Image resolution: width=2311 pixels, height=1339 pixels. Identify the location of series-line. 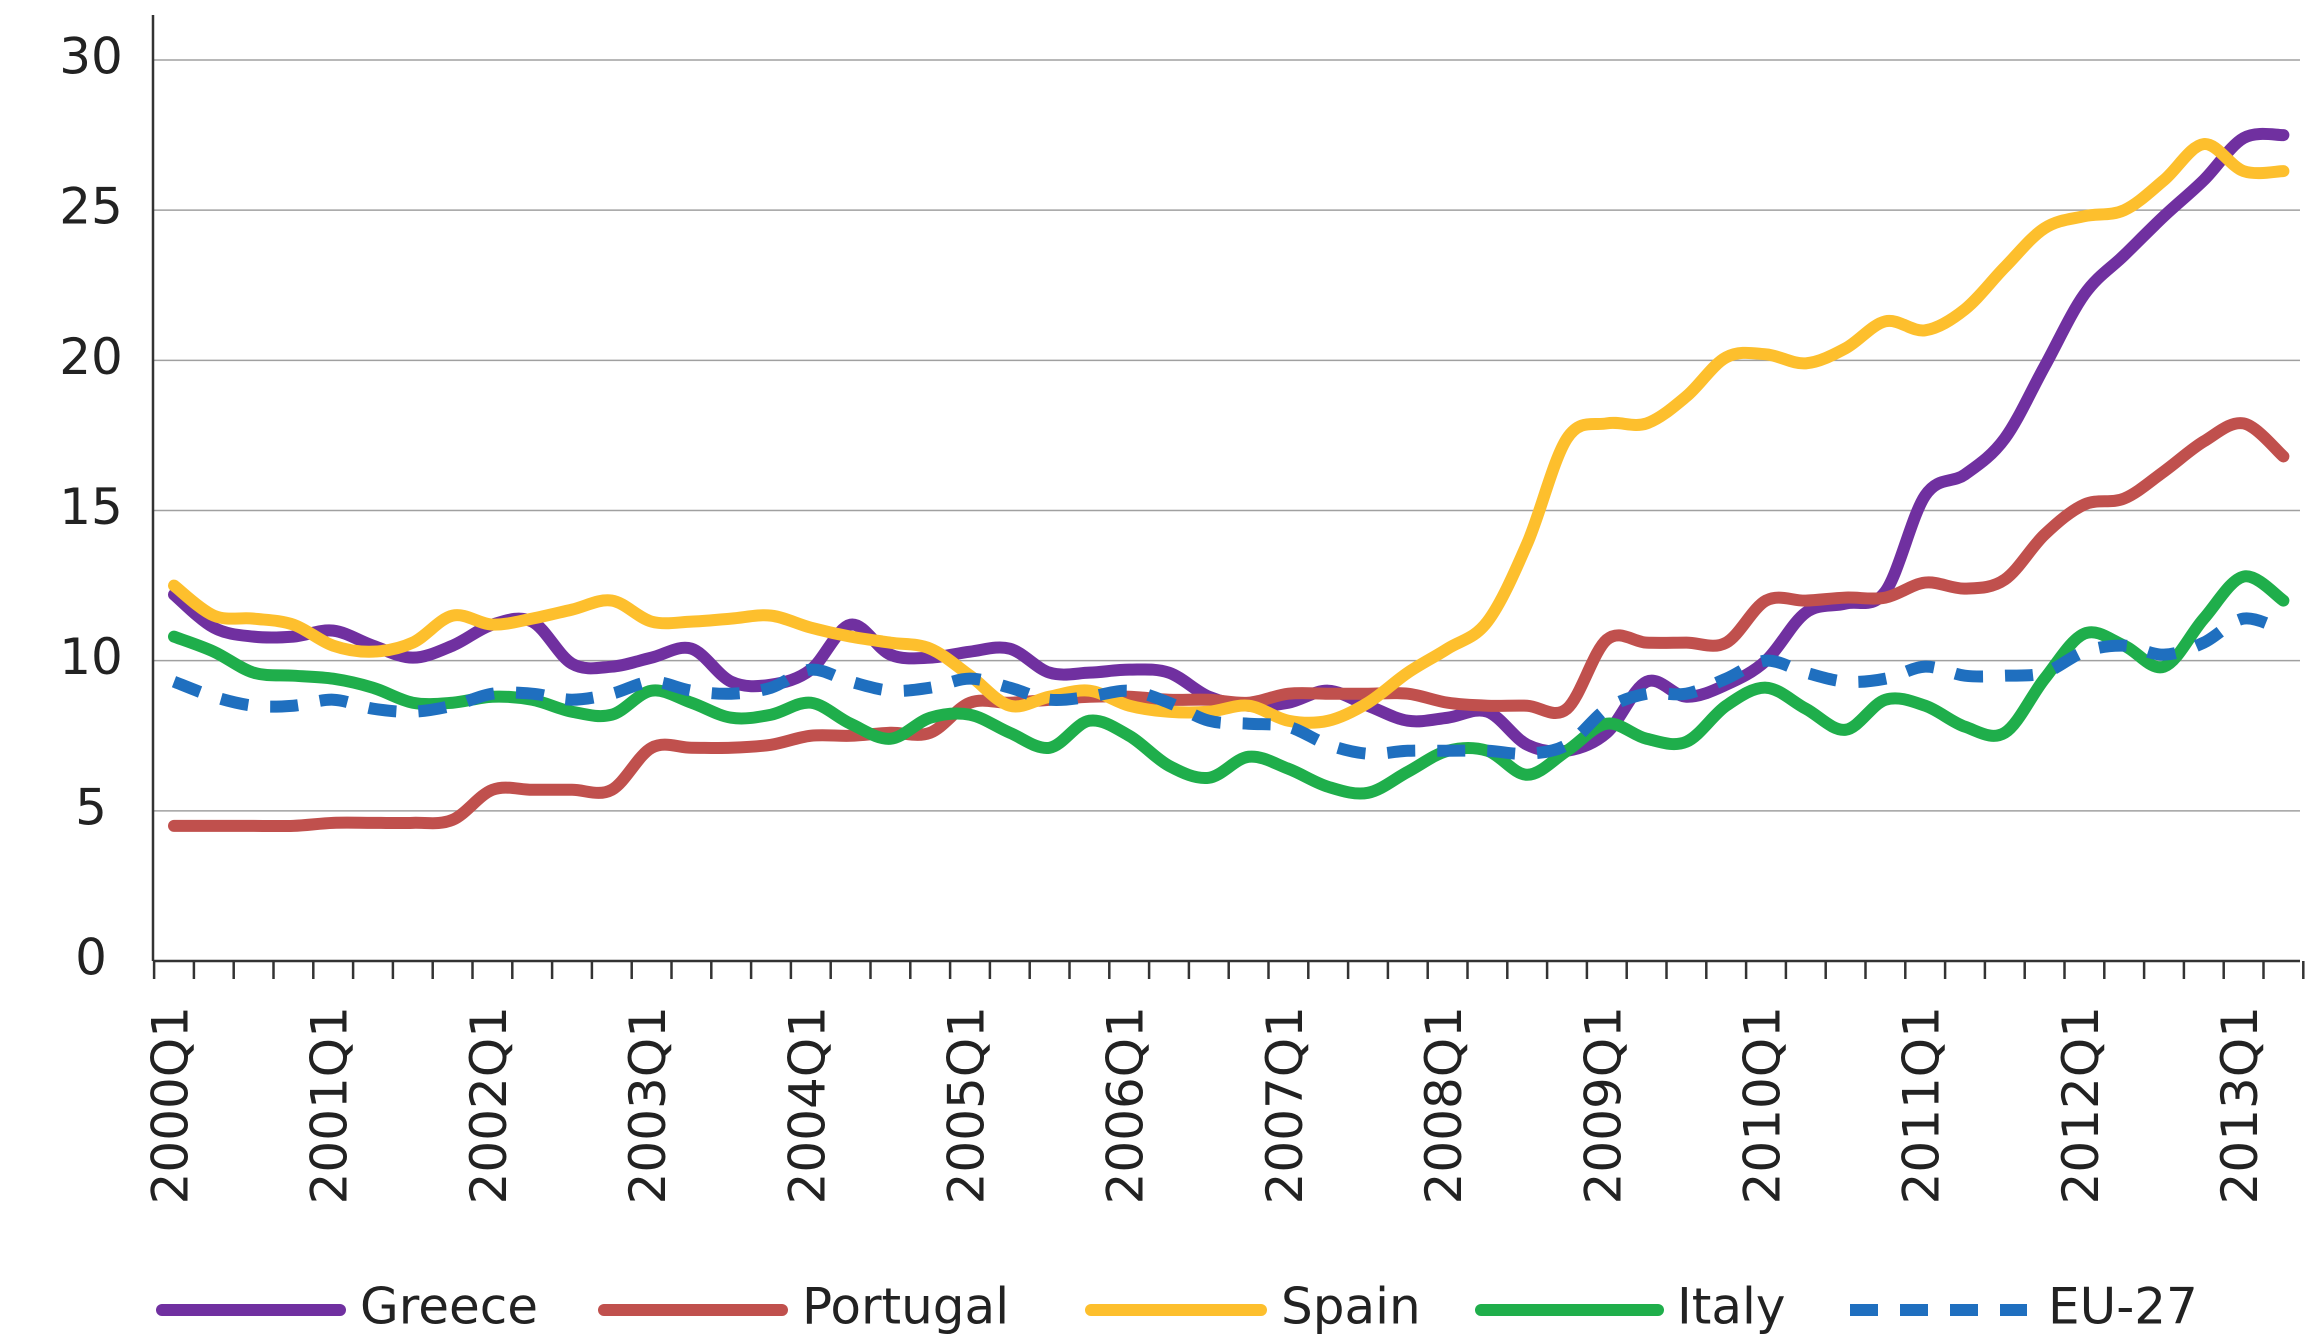
(1228, 686).